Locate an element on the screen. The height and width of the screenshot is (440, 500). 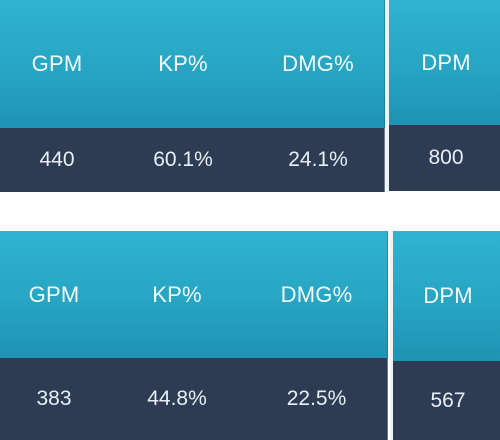
value-kp: 60.1% is located at coordinates (183, 160).